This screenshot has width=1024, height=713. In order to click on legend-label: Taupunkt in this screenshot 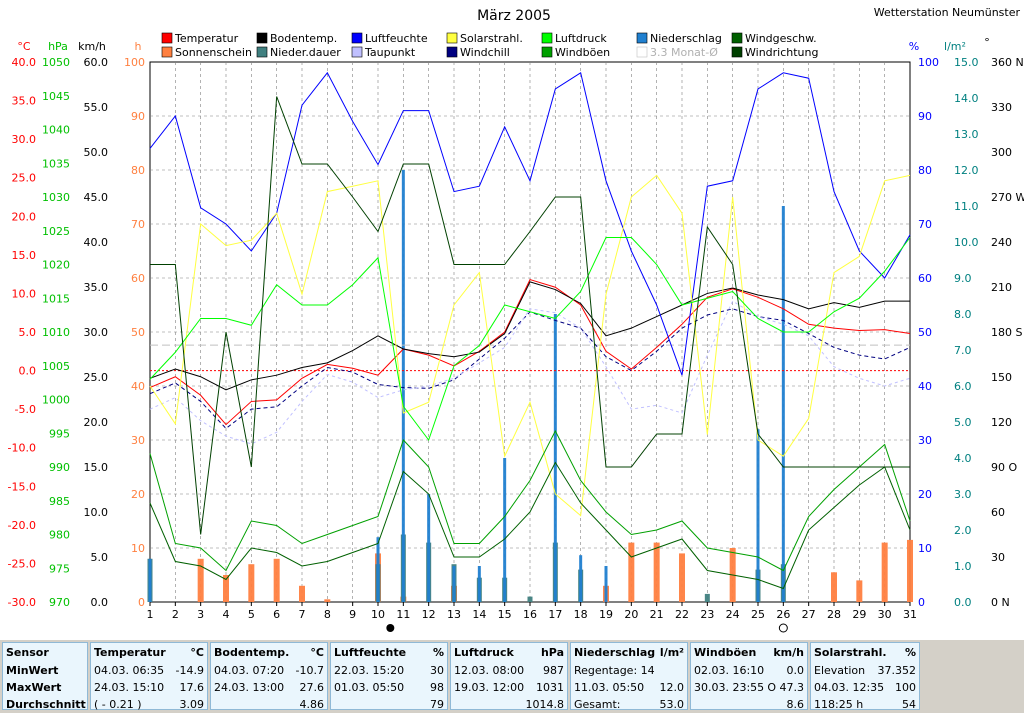, I will do `click(390, 52)`.